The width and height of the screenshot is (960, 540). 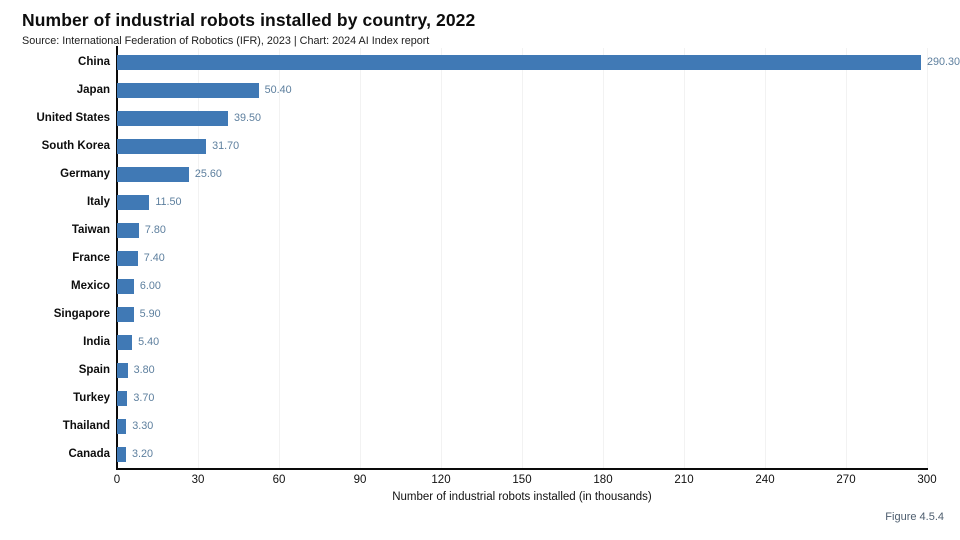 What do you see at coordinates (91, 258) in the screenshot?
I see `country-label: France` at bounding box center [91, 258].